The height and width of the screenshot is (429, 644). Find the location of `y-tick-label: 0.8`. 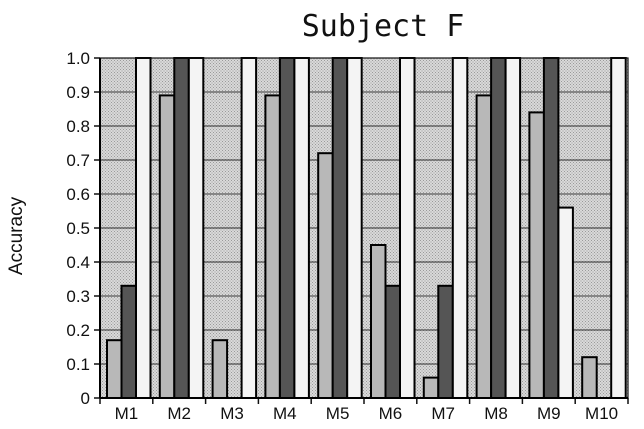

y-tick-label: 0.8 is located at coordinates (78, 126).